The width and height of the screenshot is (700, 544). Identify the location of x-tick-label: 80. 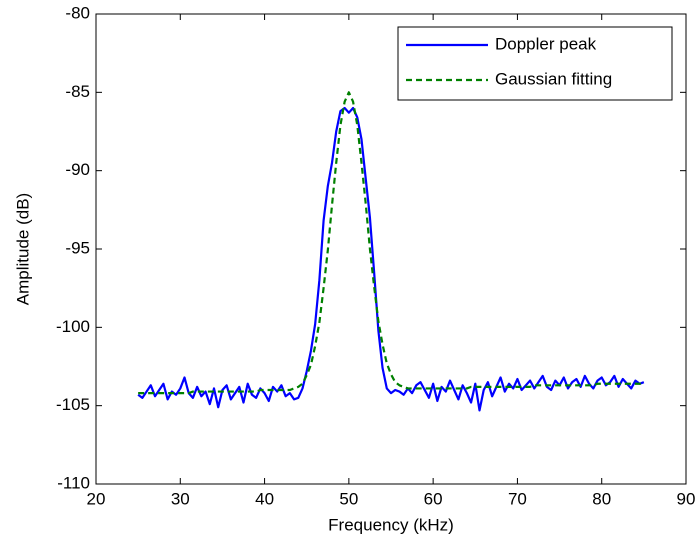
(601, 498).